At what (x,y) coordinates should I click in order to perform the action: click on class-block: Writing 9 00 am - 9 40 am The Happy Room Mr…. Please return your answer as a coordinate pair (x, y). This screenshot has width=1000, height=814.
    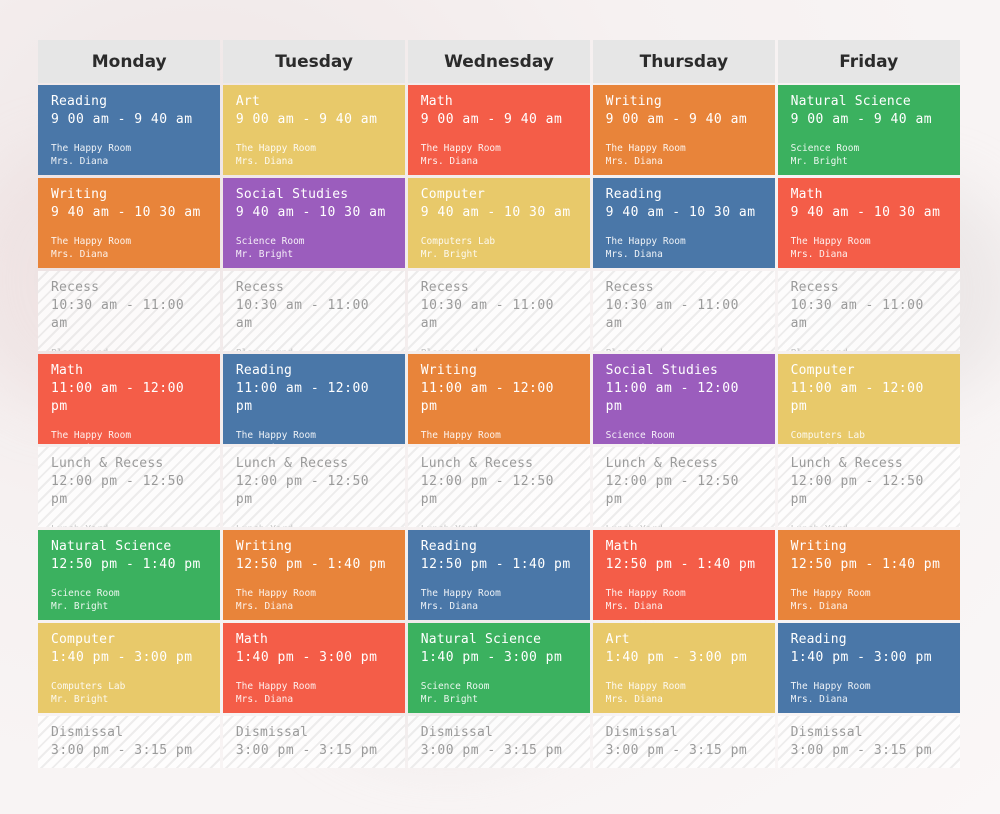
    Looking at the image, I should click on (684, 130).